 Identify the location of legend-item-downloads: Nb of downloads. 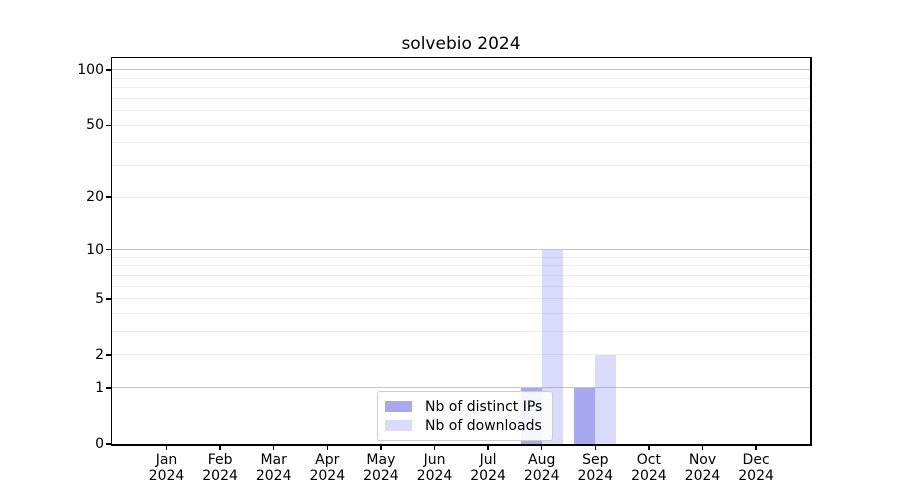
(463, 425).